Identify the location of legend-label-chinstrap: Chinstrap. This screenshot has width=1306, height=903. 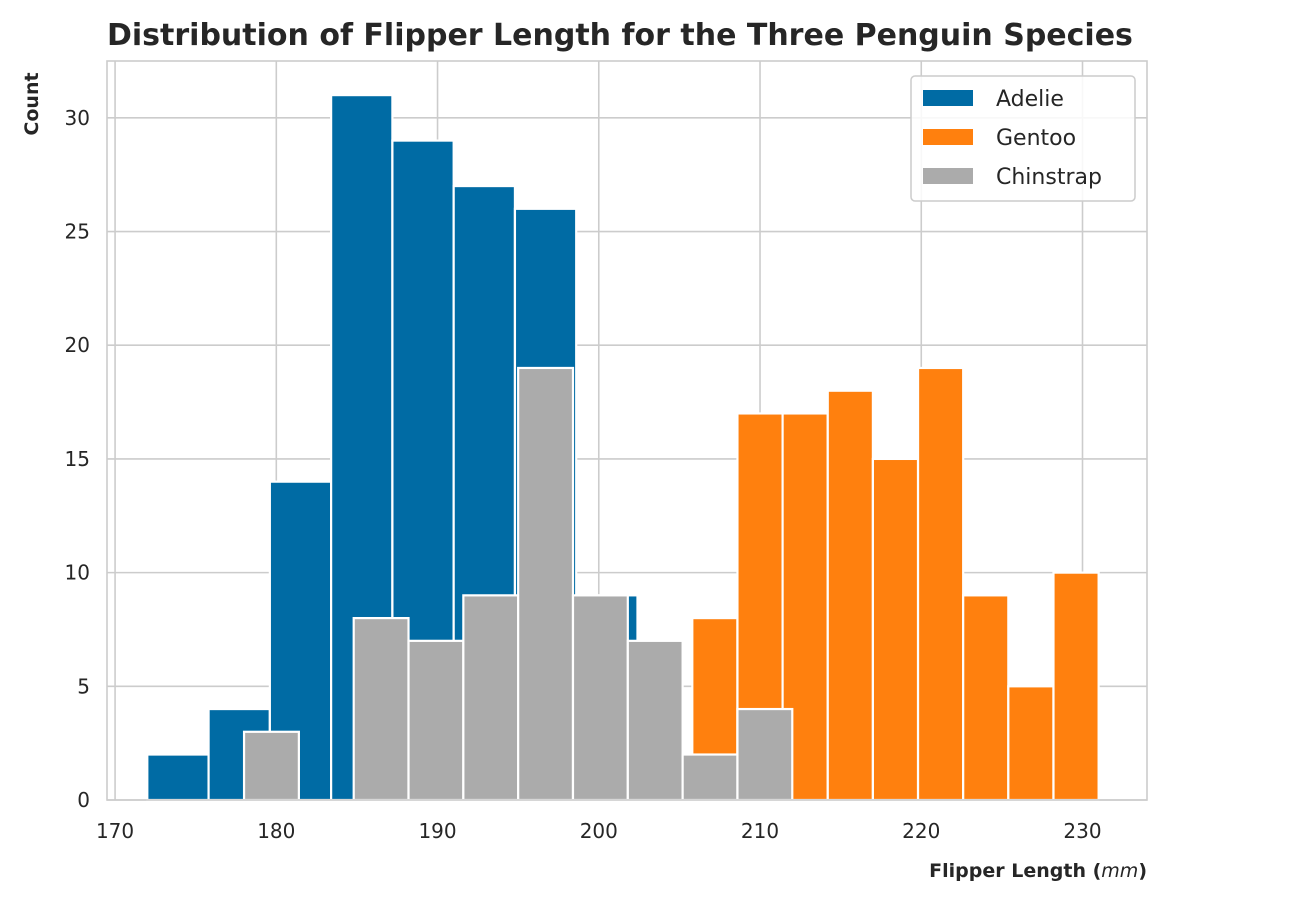
(1049, 177).